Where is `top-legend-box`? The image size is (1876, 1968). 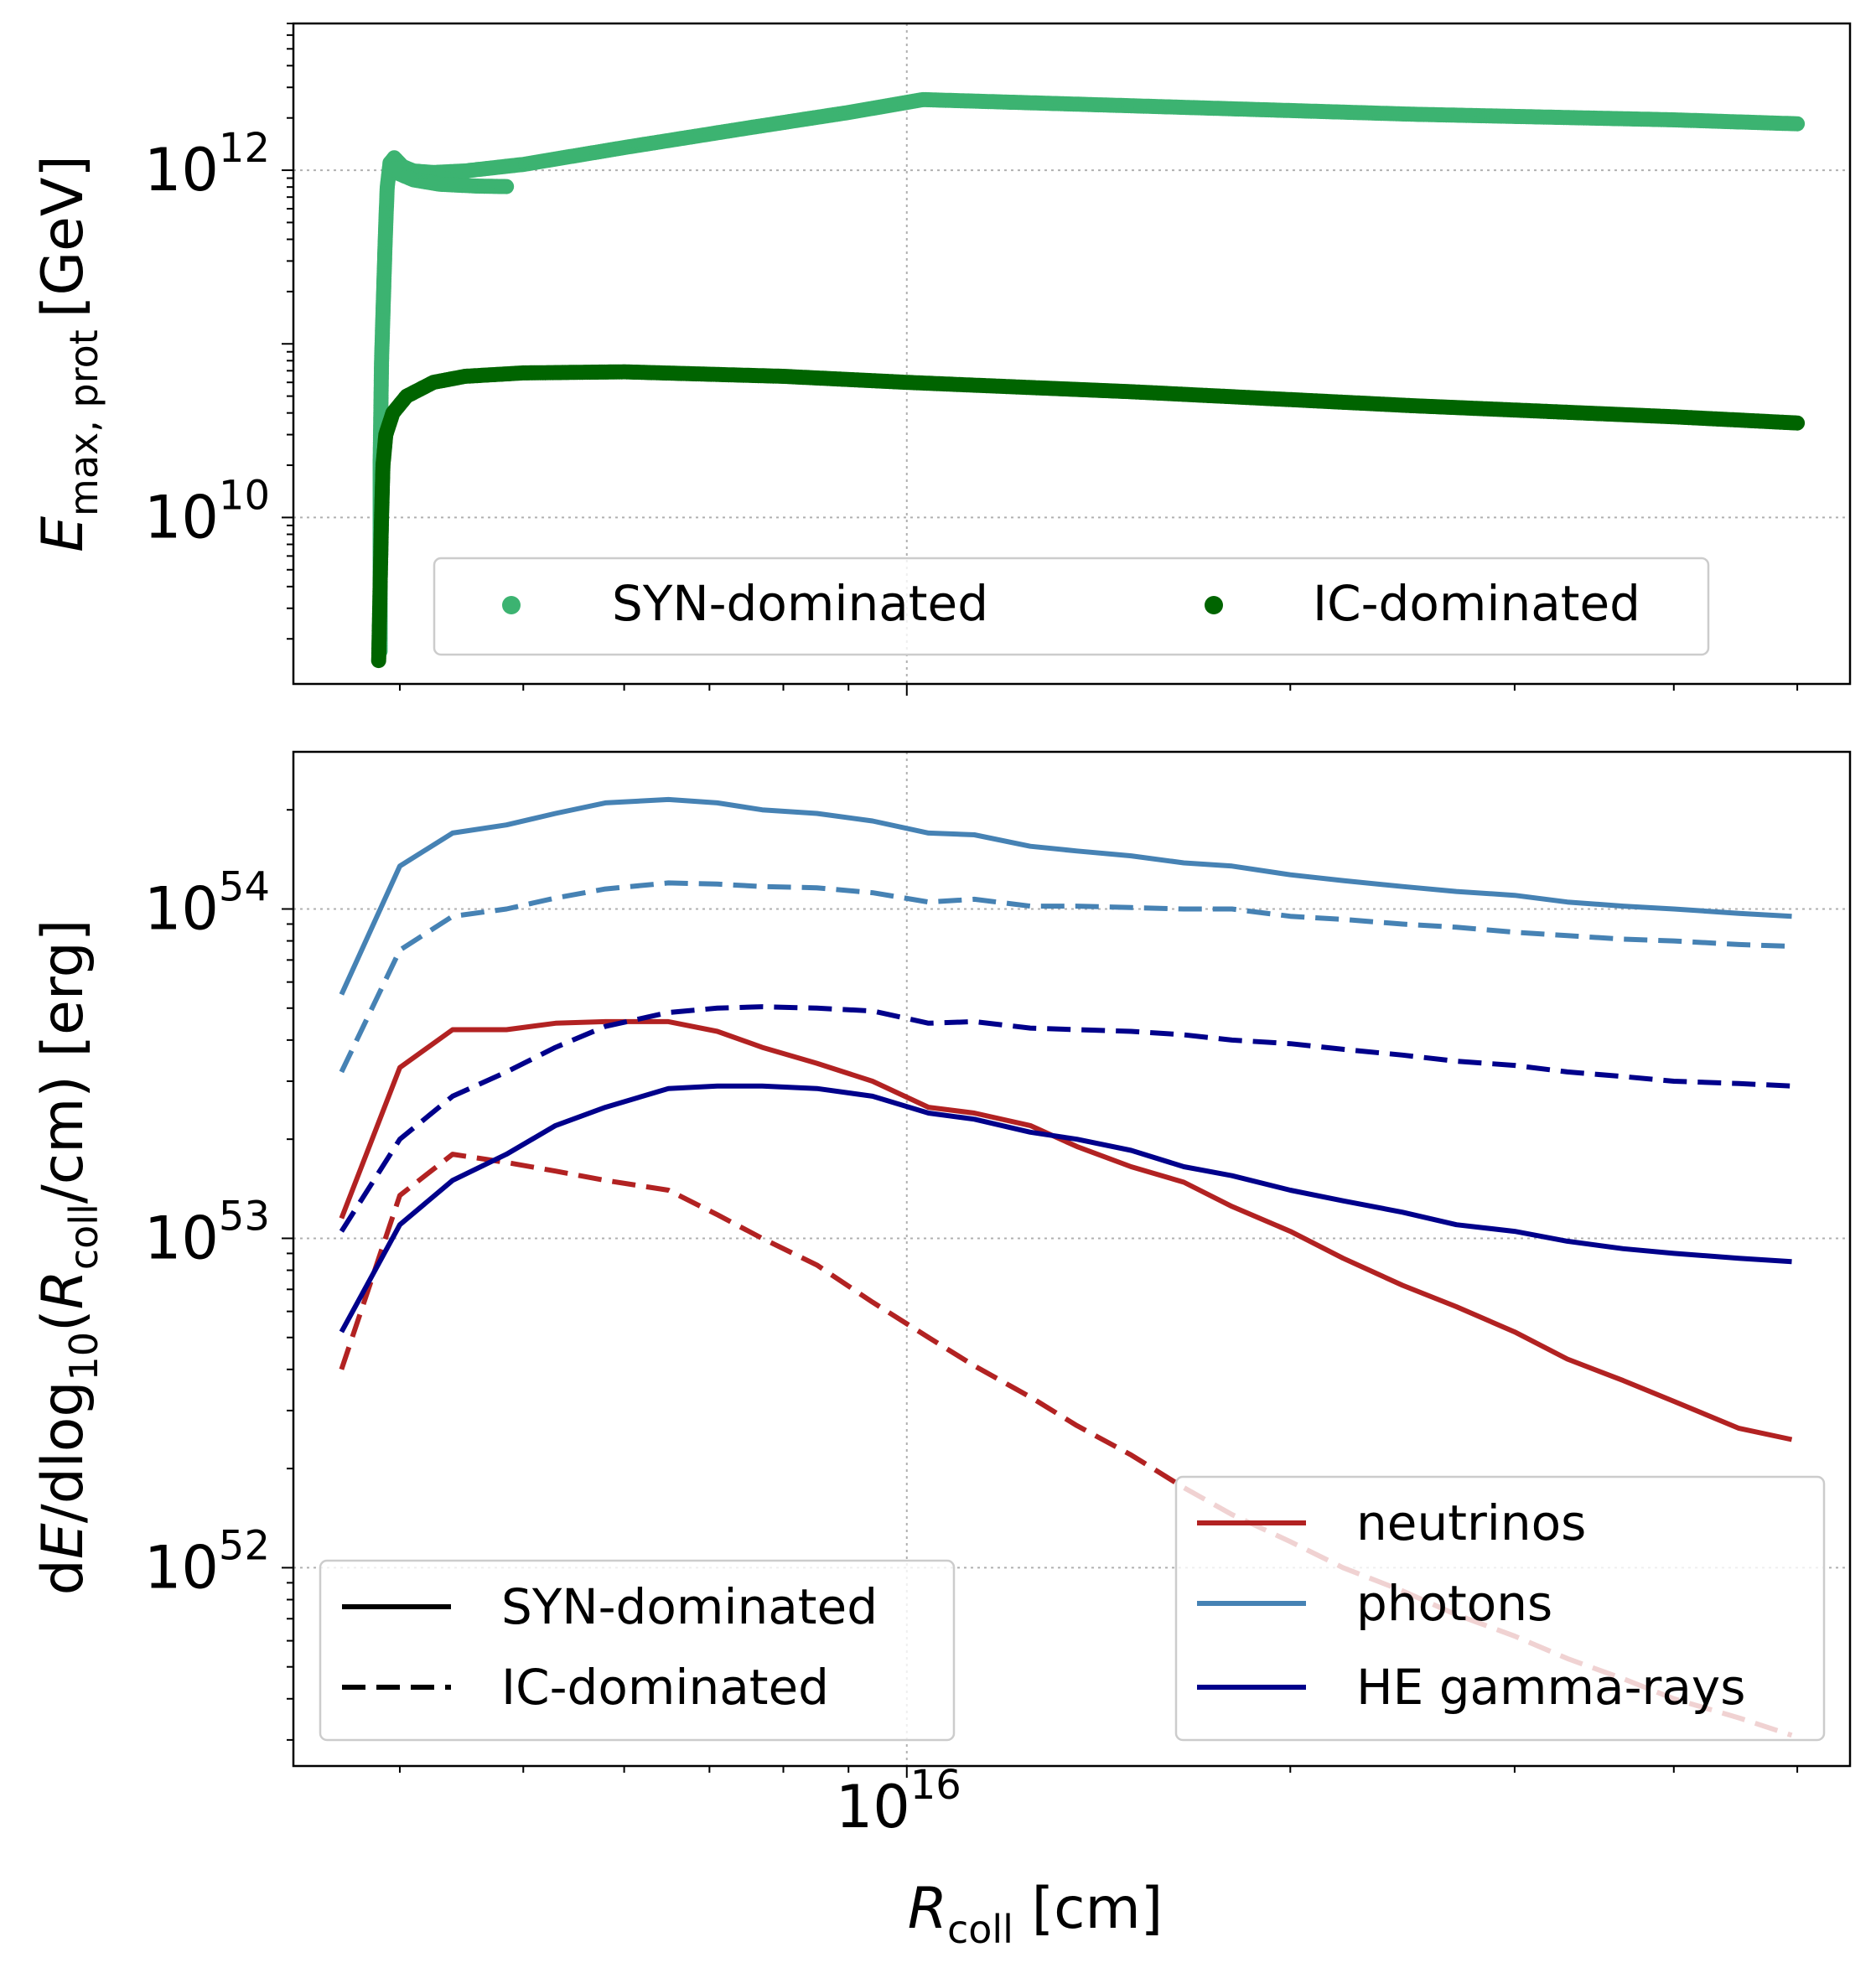
top-legend-box is located at coordinates (1071, 606).